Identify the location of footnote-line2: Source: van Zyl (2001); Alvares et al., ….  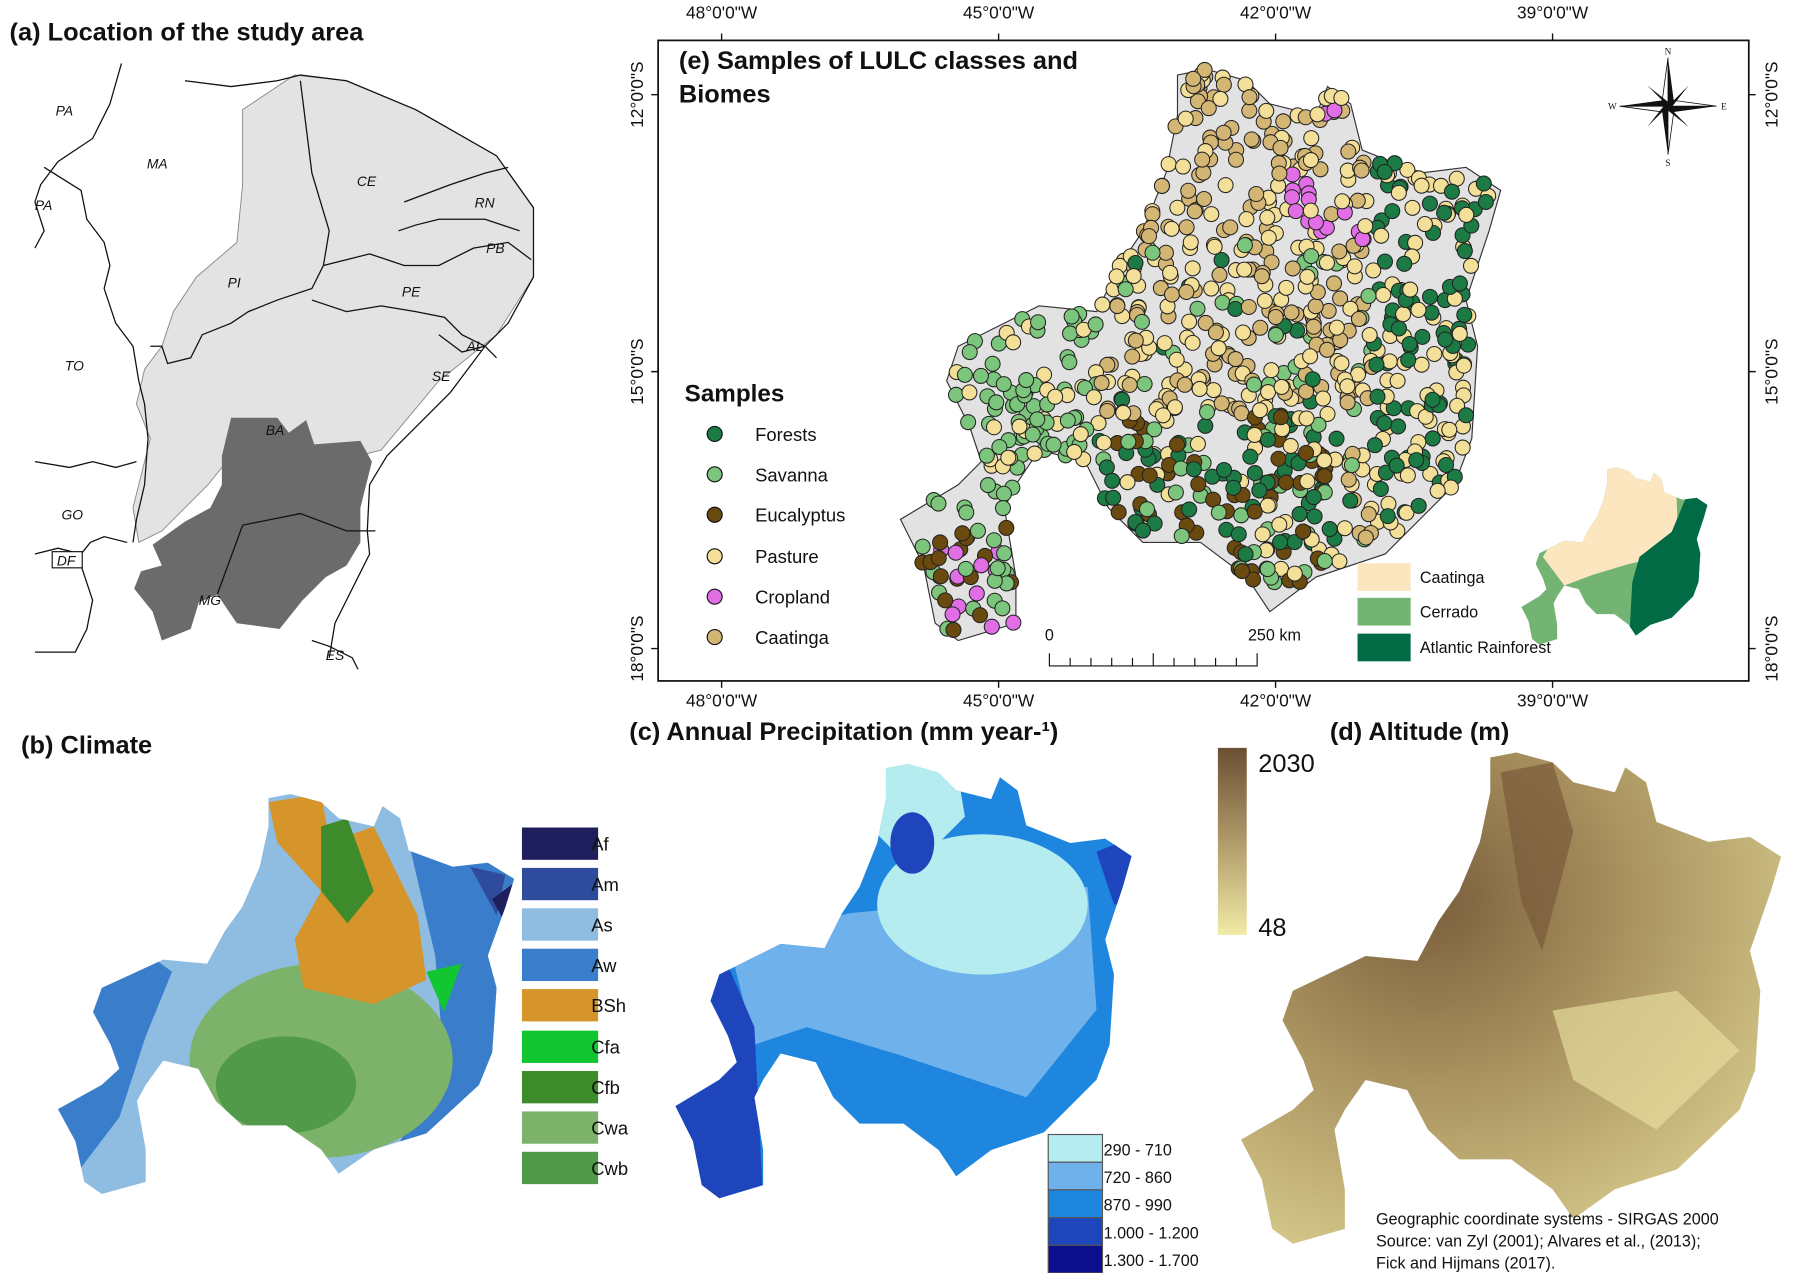
(1538, 1241).